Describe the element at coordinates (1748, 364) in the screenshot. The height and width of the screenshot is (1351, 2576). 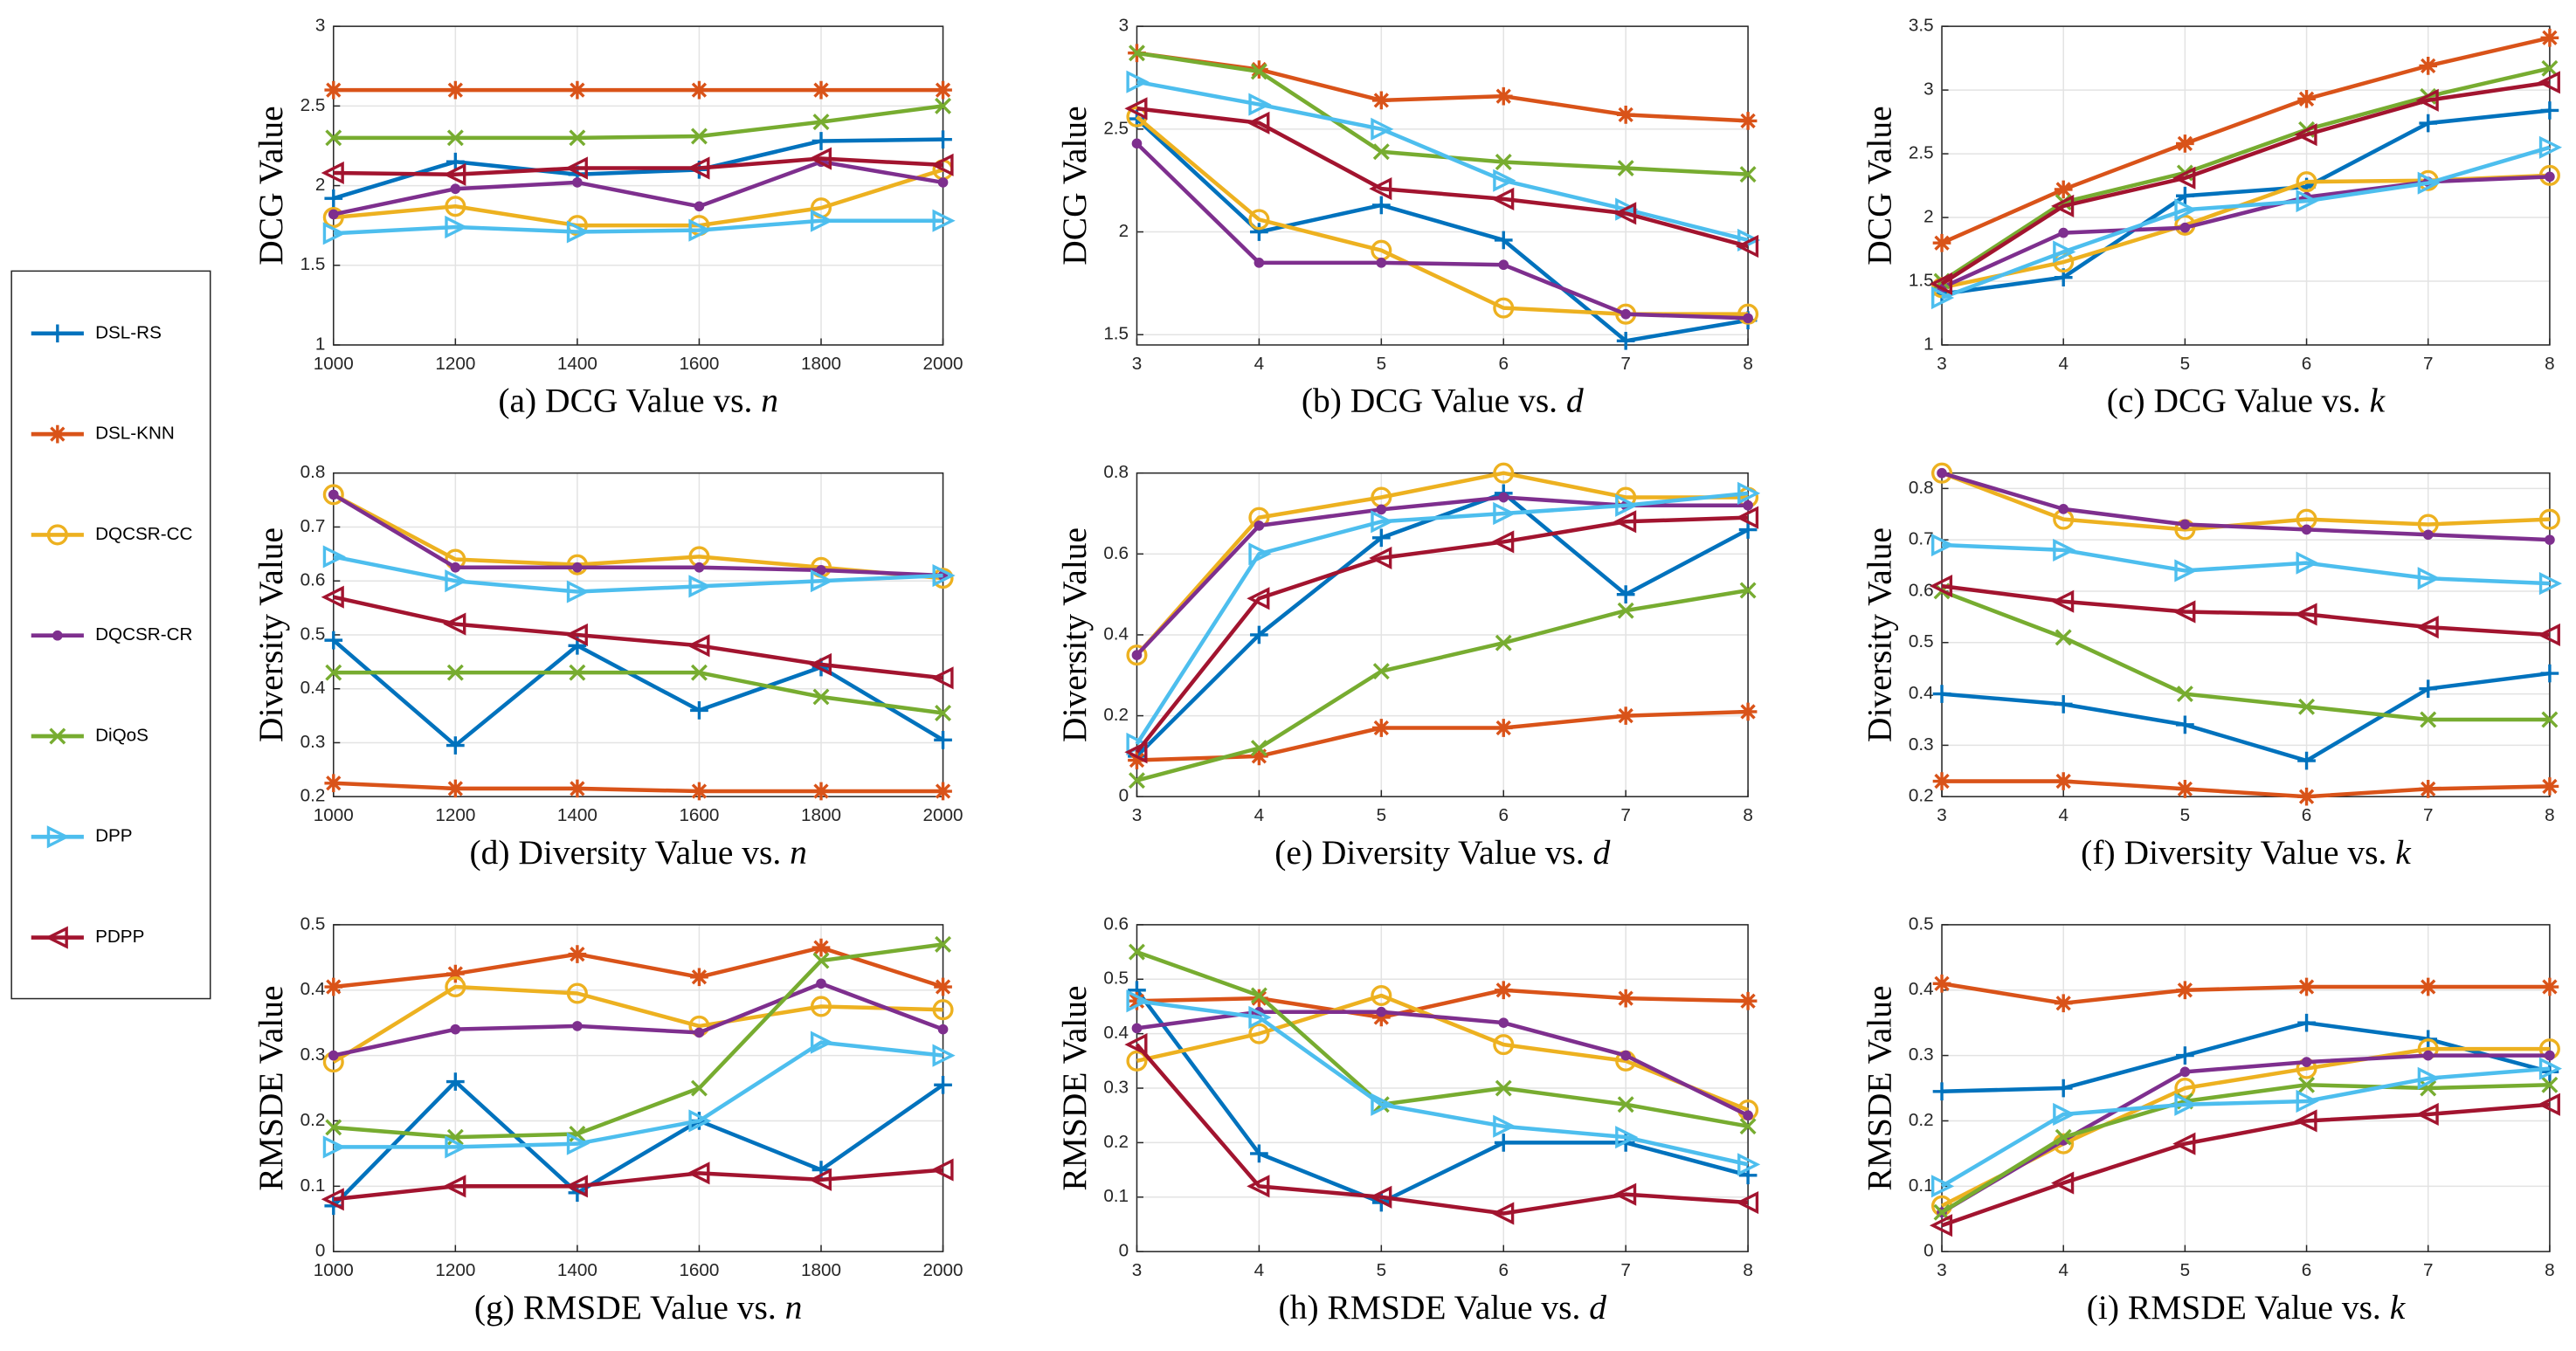
I see `x-tick-label: 8` at that location.